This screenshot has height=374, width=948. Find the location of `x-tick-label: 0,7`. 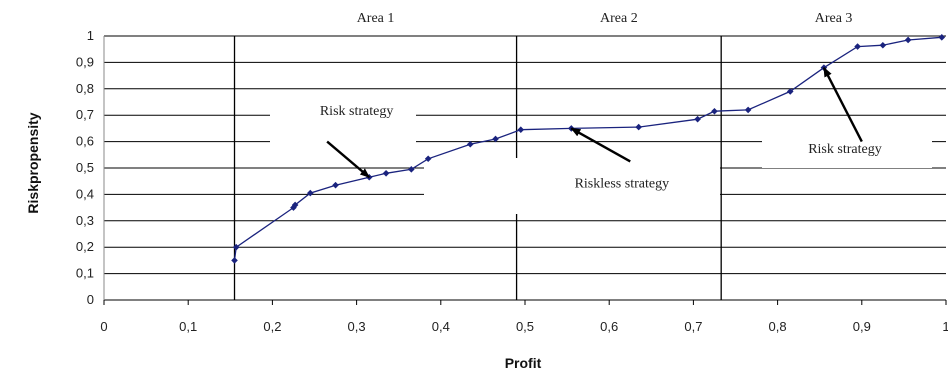

x-tick-label: 0,7 is located at coordinates (693, 326).